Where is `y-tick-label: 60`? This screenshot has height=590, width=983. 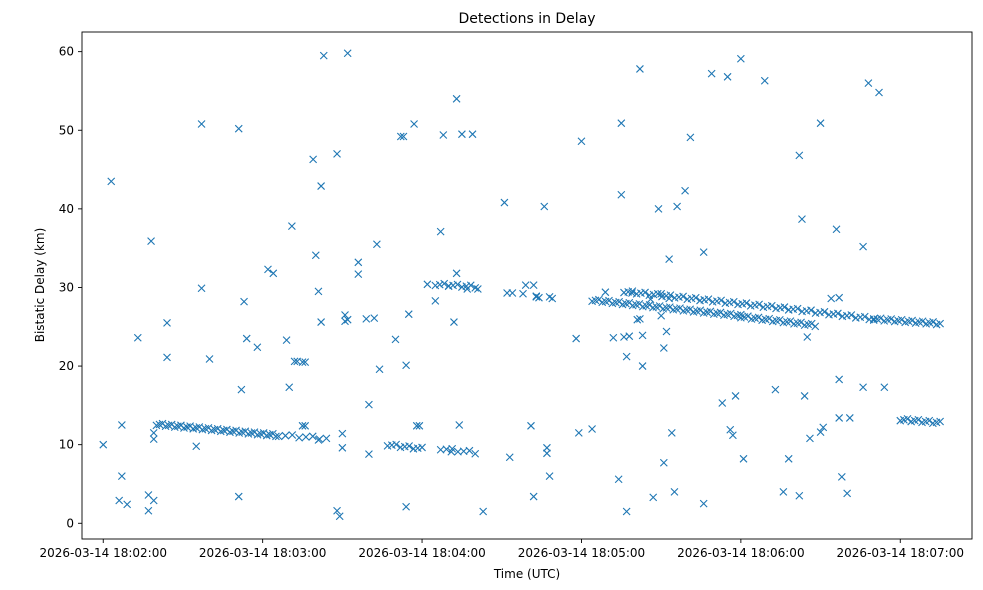
y-tick-label: 60 is located at coordinates (66, 52).